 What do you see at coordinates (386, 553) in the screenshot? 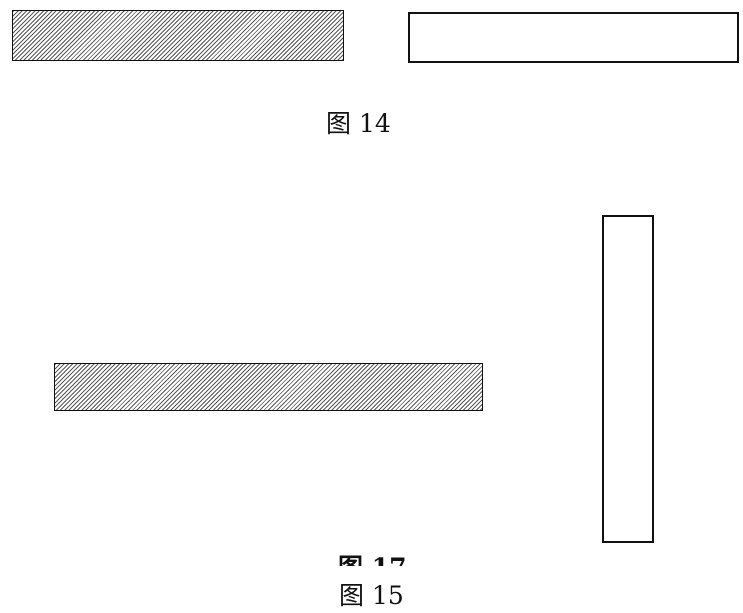
I see `clipped-caption-fragment: 图 17` at bounding box center [386, 553].